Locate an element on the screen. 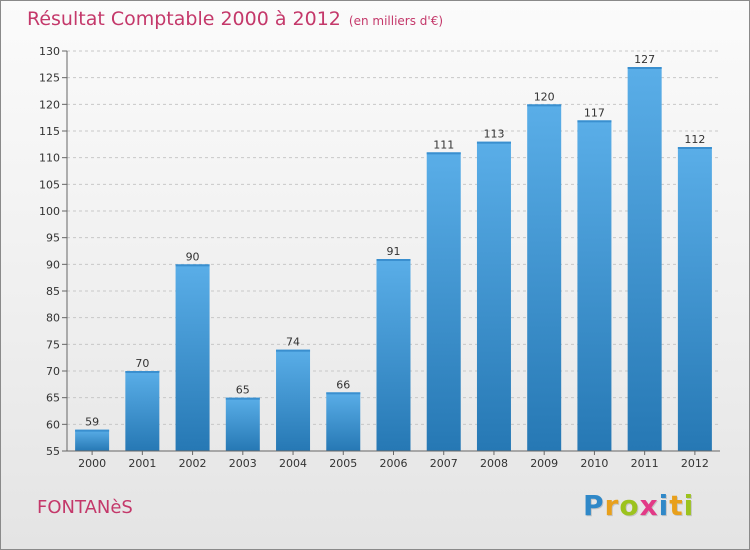 The height and width of the screenshot is (550, 750). y-tick-label: 60 is located at coordinates (53, 424).